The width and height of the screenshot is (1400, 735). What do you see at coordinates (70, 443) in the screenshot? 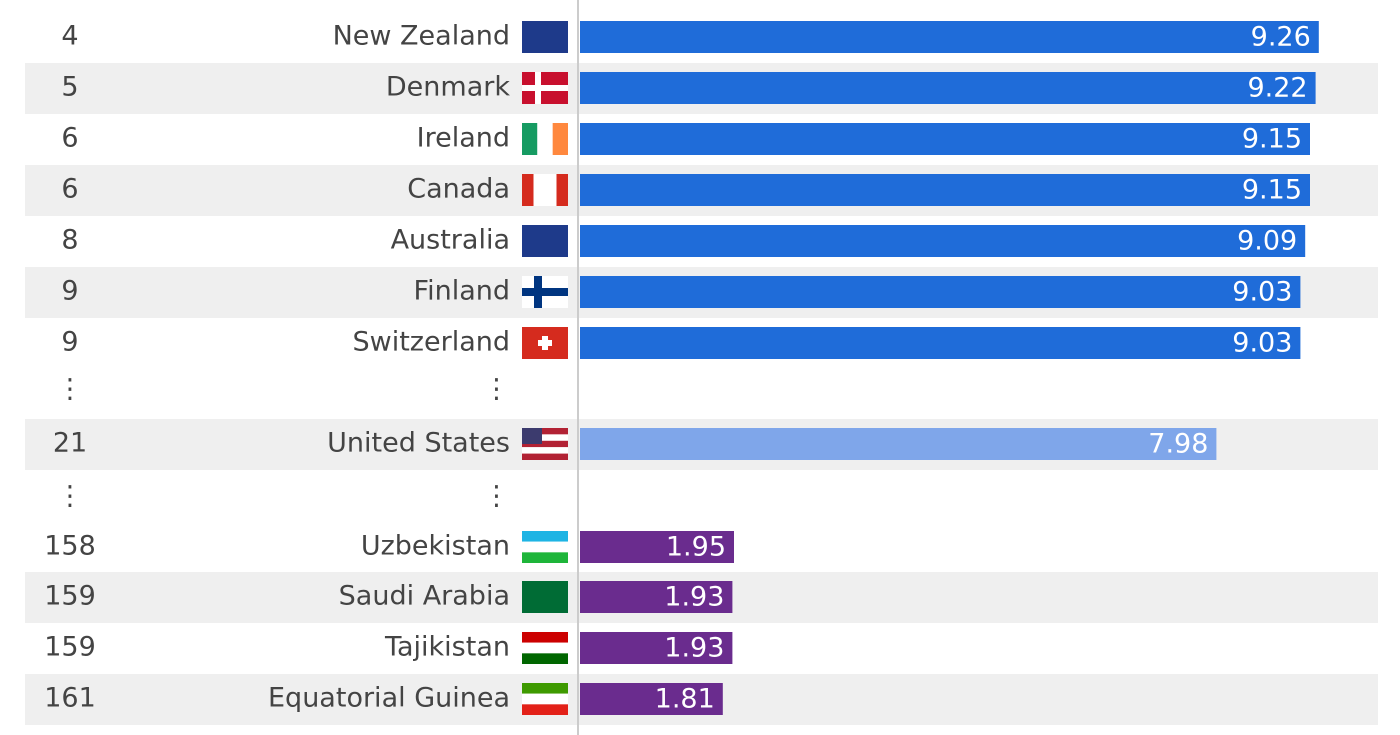
I see `rank: 21` at bounding box center [70, 443].